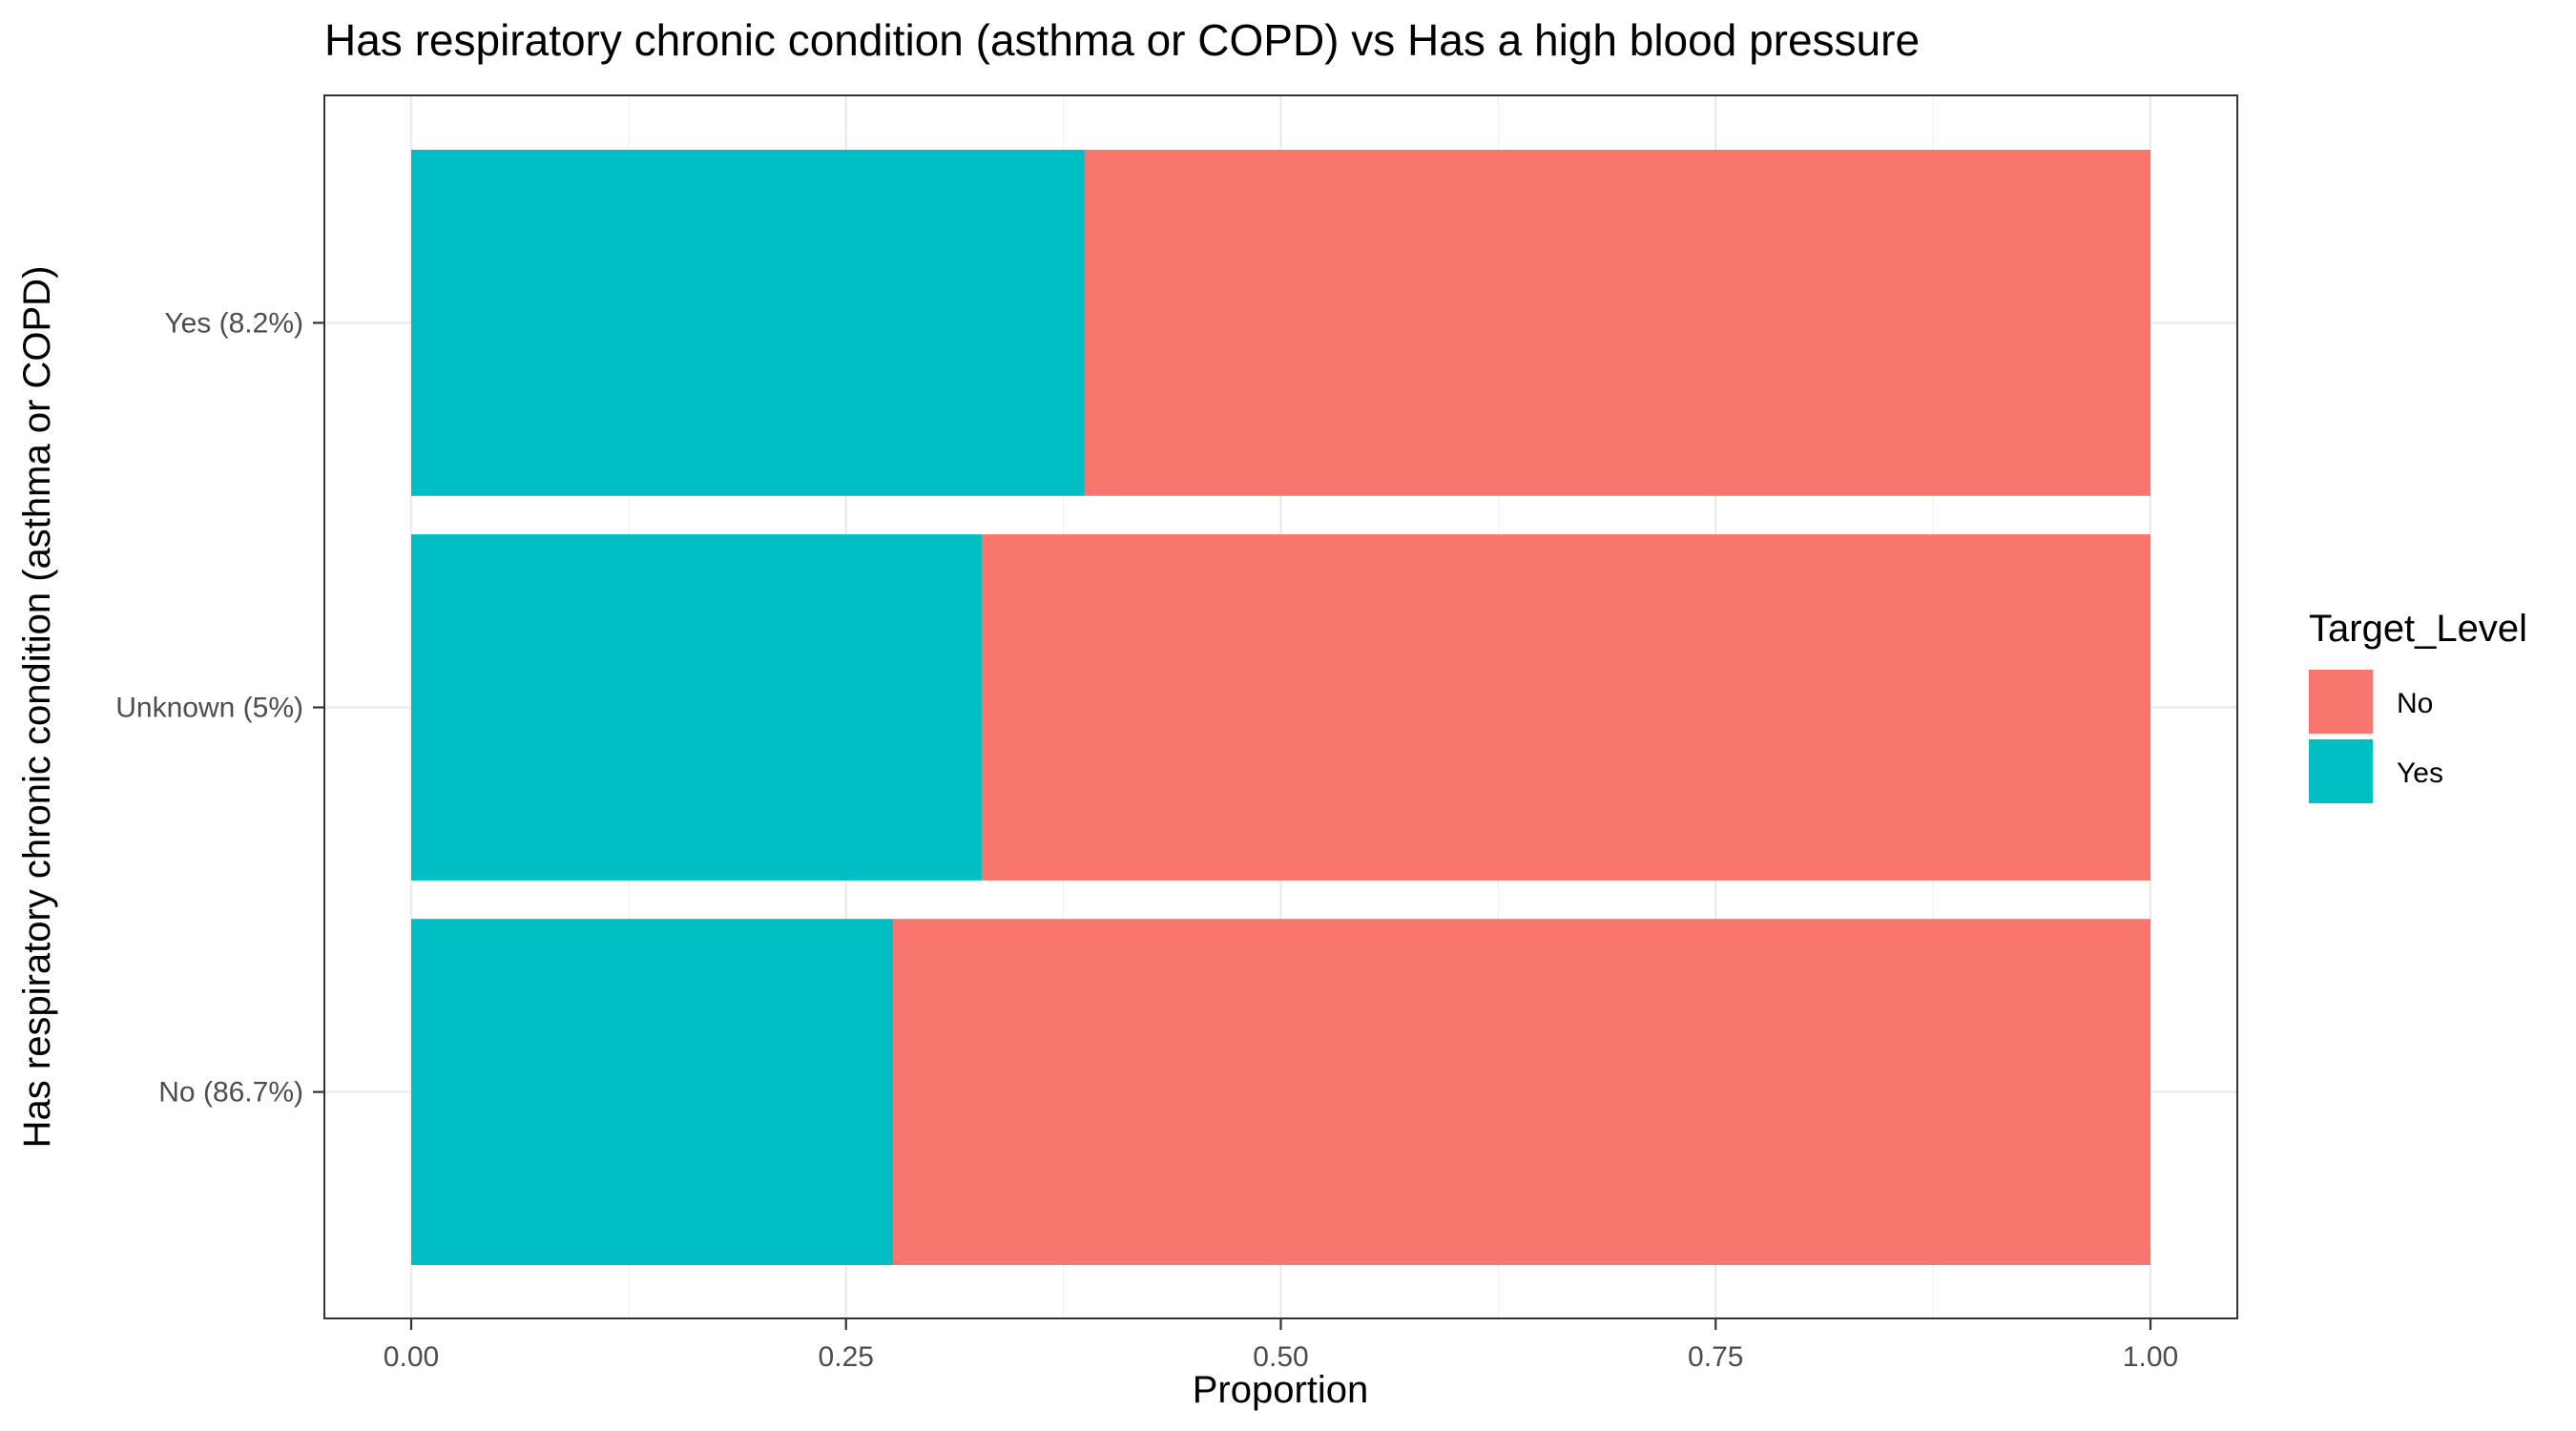  What do you see at coordinates (2418, 629) in the screenshot?
I see `legend-title: Target_Level` at bounding box center [2418, 629].